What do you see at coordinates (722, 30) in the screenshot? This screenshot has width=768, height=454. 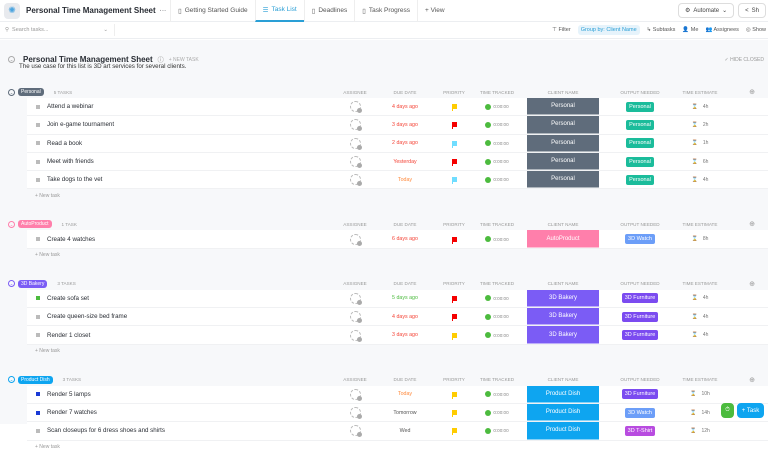 I see `assignees-button: 👥 Assignees` at bounding box center [722, 30].